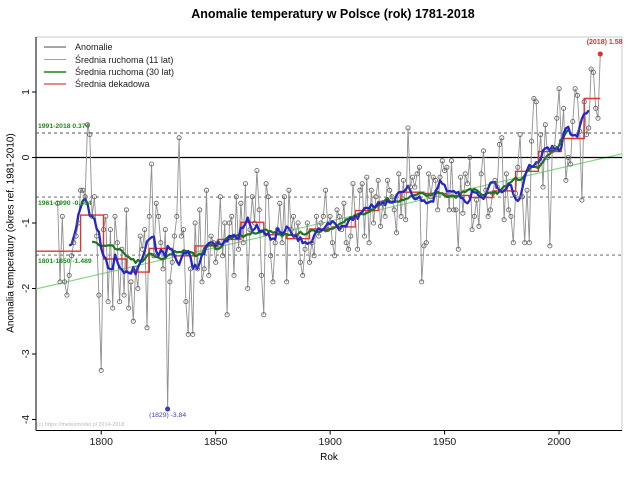  Describe the element at coordinates (112, 84) in the screenshot. I see `legend-label: Średnia dekadowa` at that location.